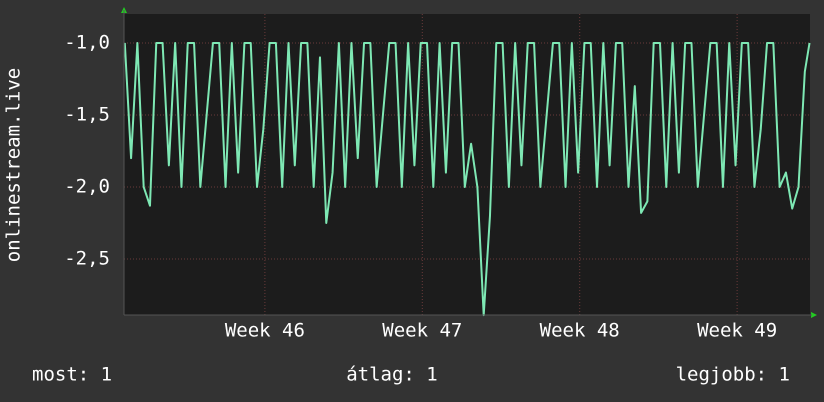 The height and width of the screenshot is (402, 824). Describe the element at coordinates (737, 331) in the screenshot. I see `x-tick-label: Week 49` at that location.